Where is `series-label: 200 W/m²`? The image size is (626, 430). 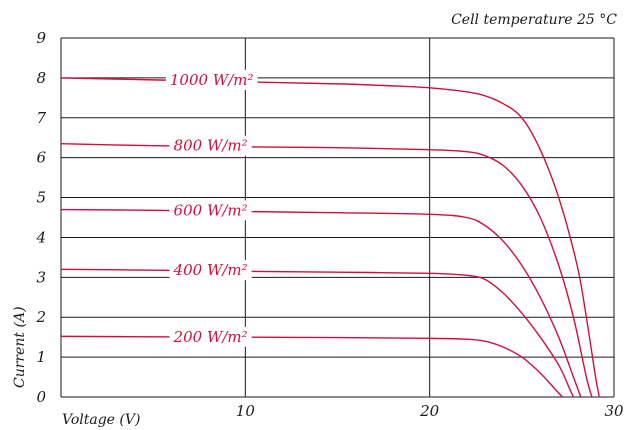
series-label: 200 W/m² is located at coordinates (210, 337).